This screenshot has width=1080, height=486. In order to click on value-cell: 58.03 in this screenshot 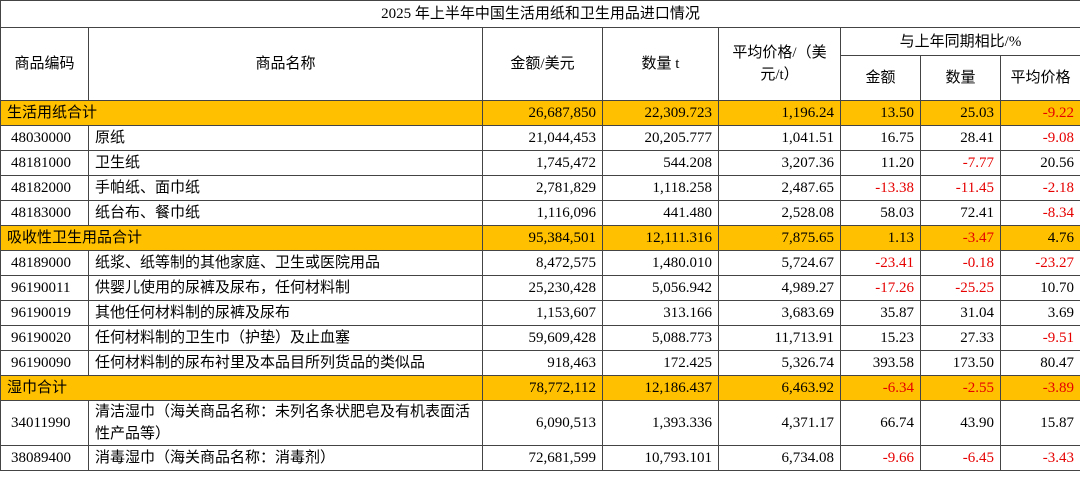, I will do `click(880, 213)`.